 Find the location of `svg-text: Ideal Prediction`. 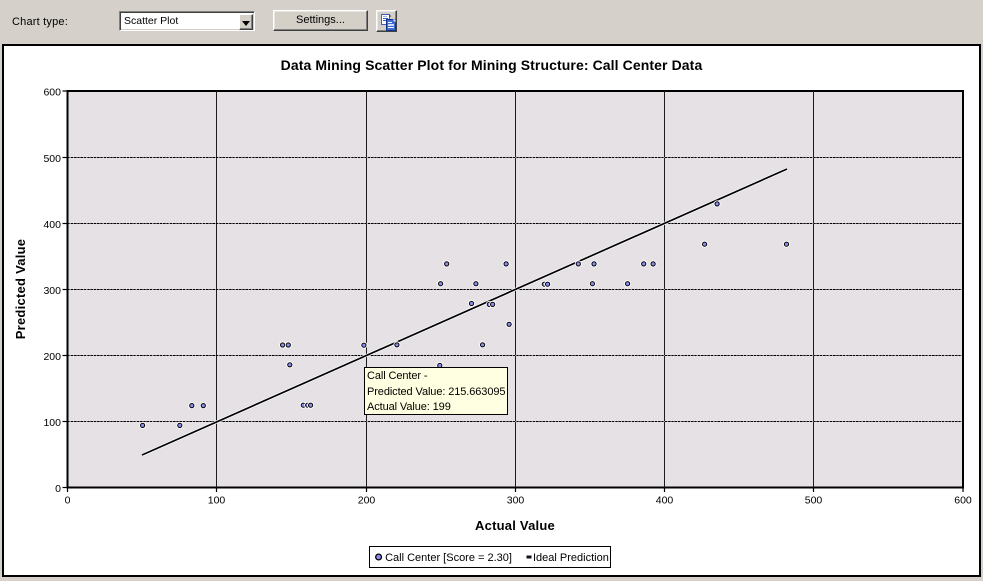

svg-text: Ideal Prediction is located at coordinates (571, 558).